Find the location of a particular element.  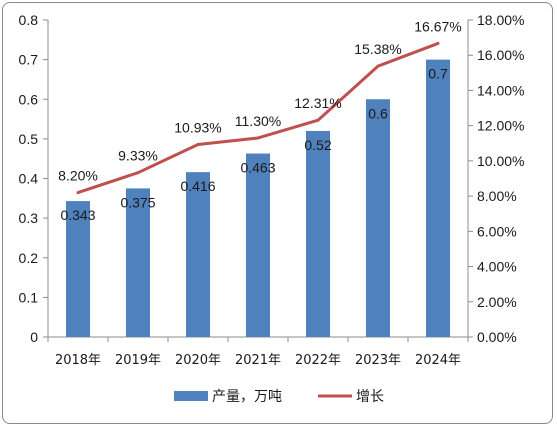

y-left-tick-label: 0.7 is located at coordinates (29, 60).